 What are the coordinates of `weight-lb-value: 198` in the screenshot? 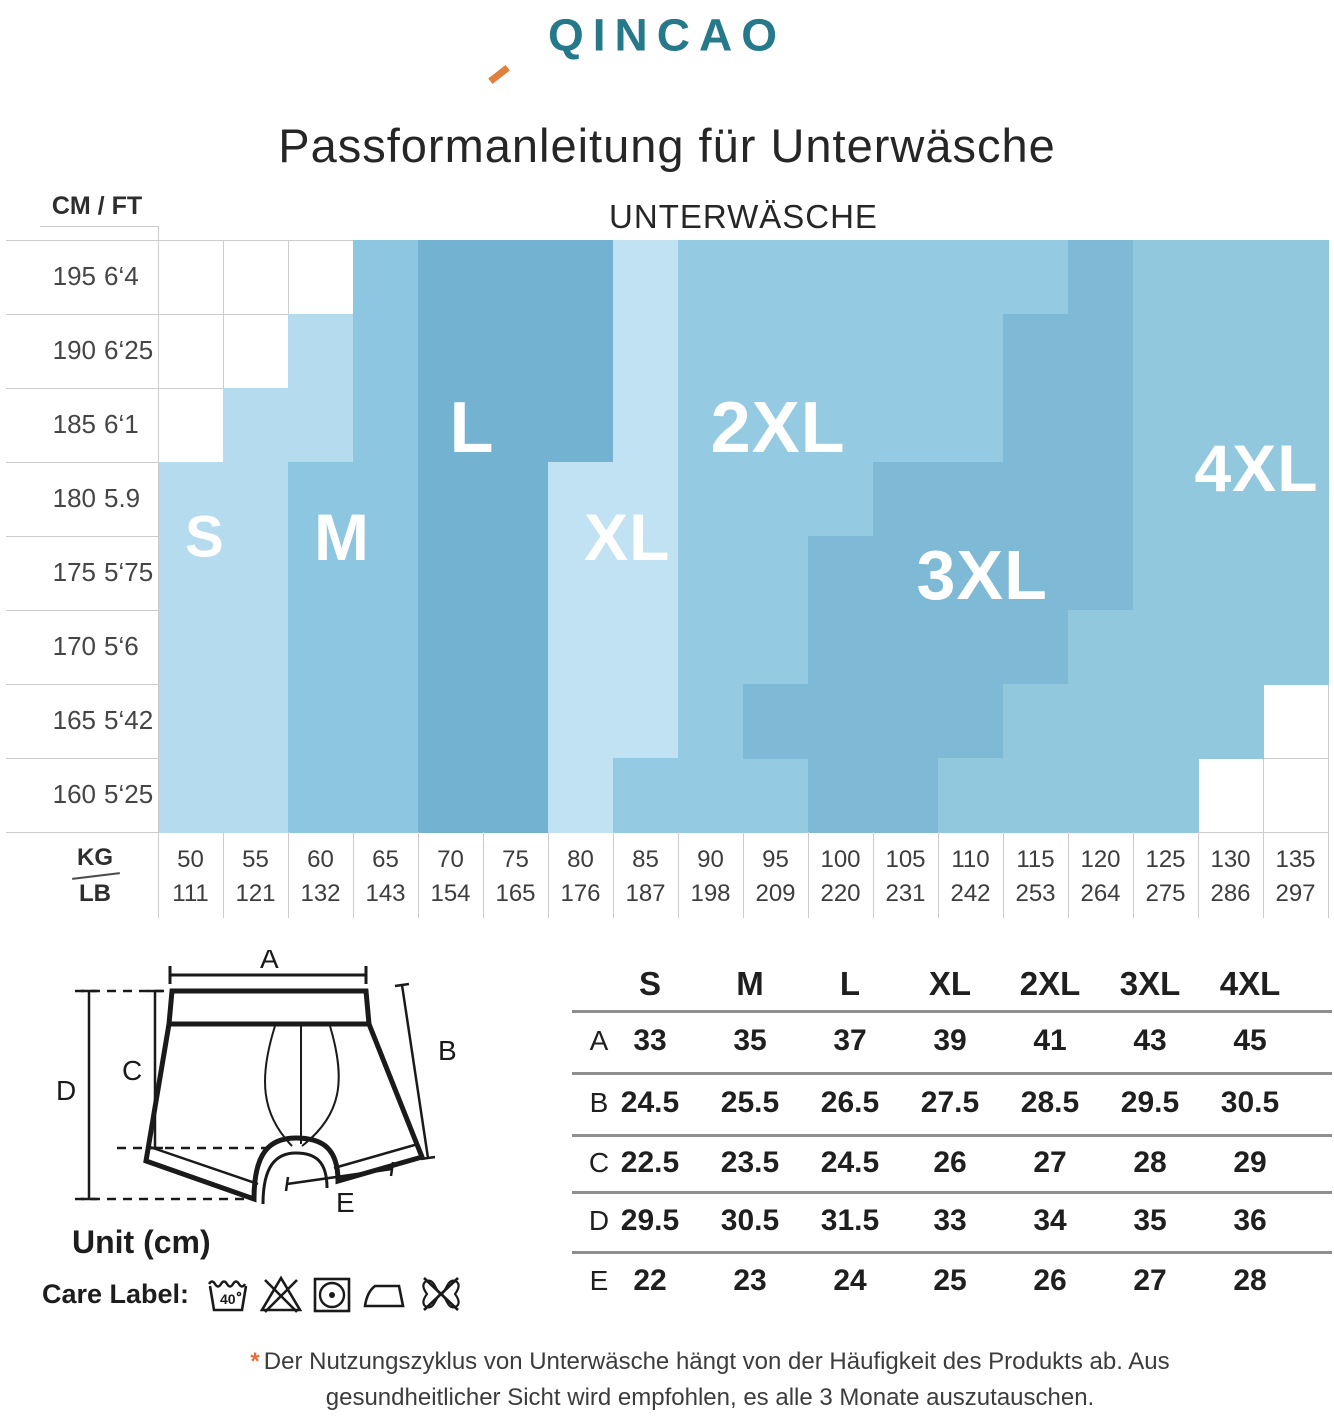 It's located at (710, 893).